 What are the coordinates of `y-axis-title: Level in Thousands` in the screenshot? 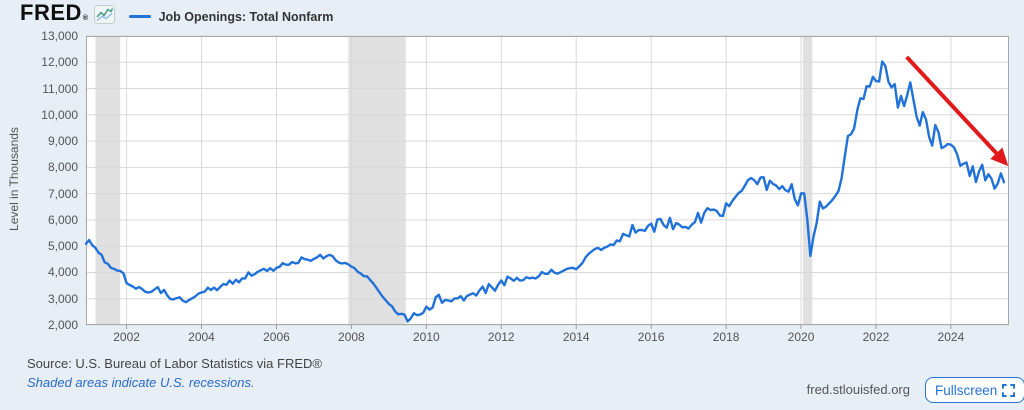 It's located at (14, 179).